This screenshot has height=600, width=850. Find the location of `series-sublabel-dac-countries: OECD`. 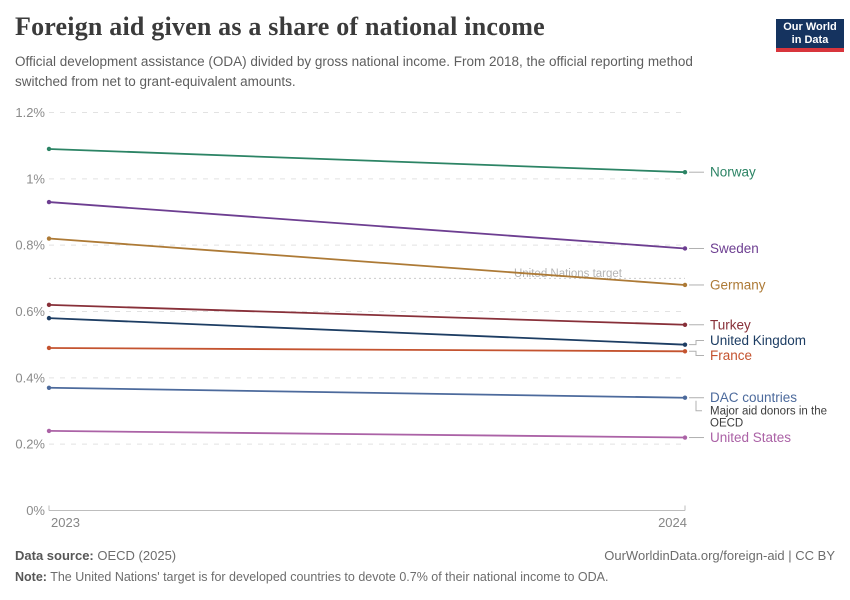

series-sublabel-dac-countries: OECD is located at coordinates (726, 424).